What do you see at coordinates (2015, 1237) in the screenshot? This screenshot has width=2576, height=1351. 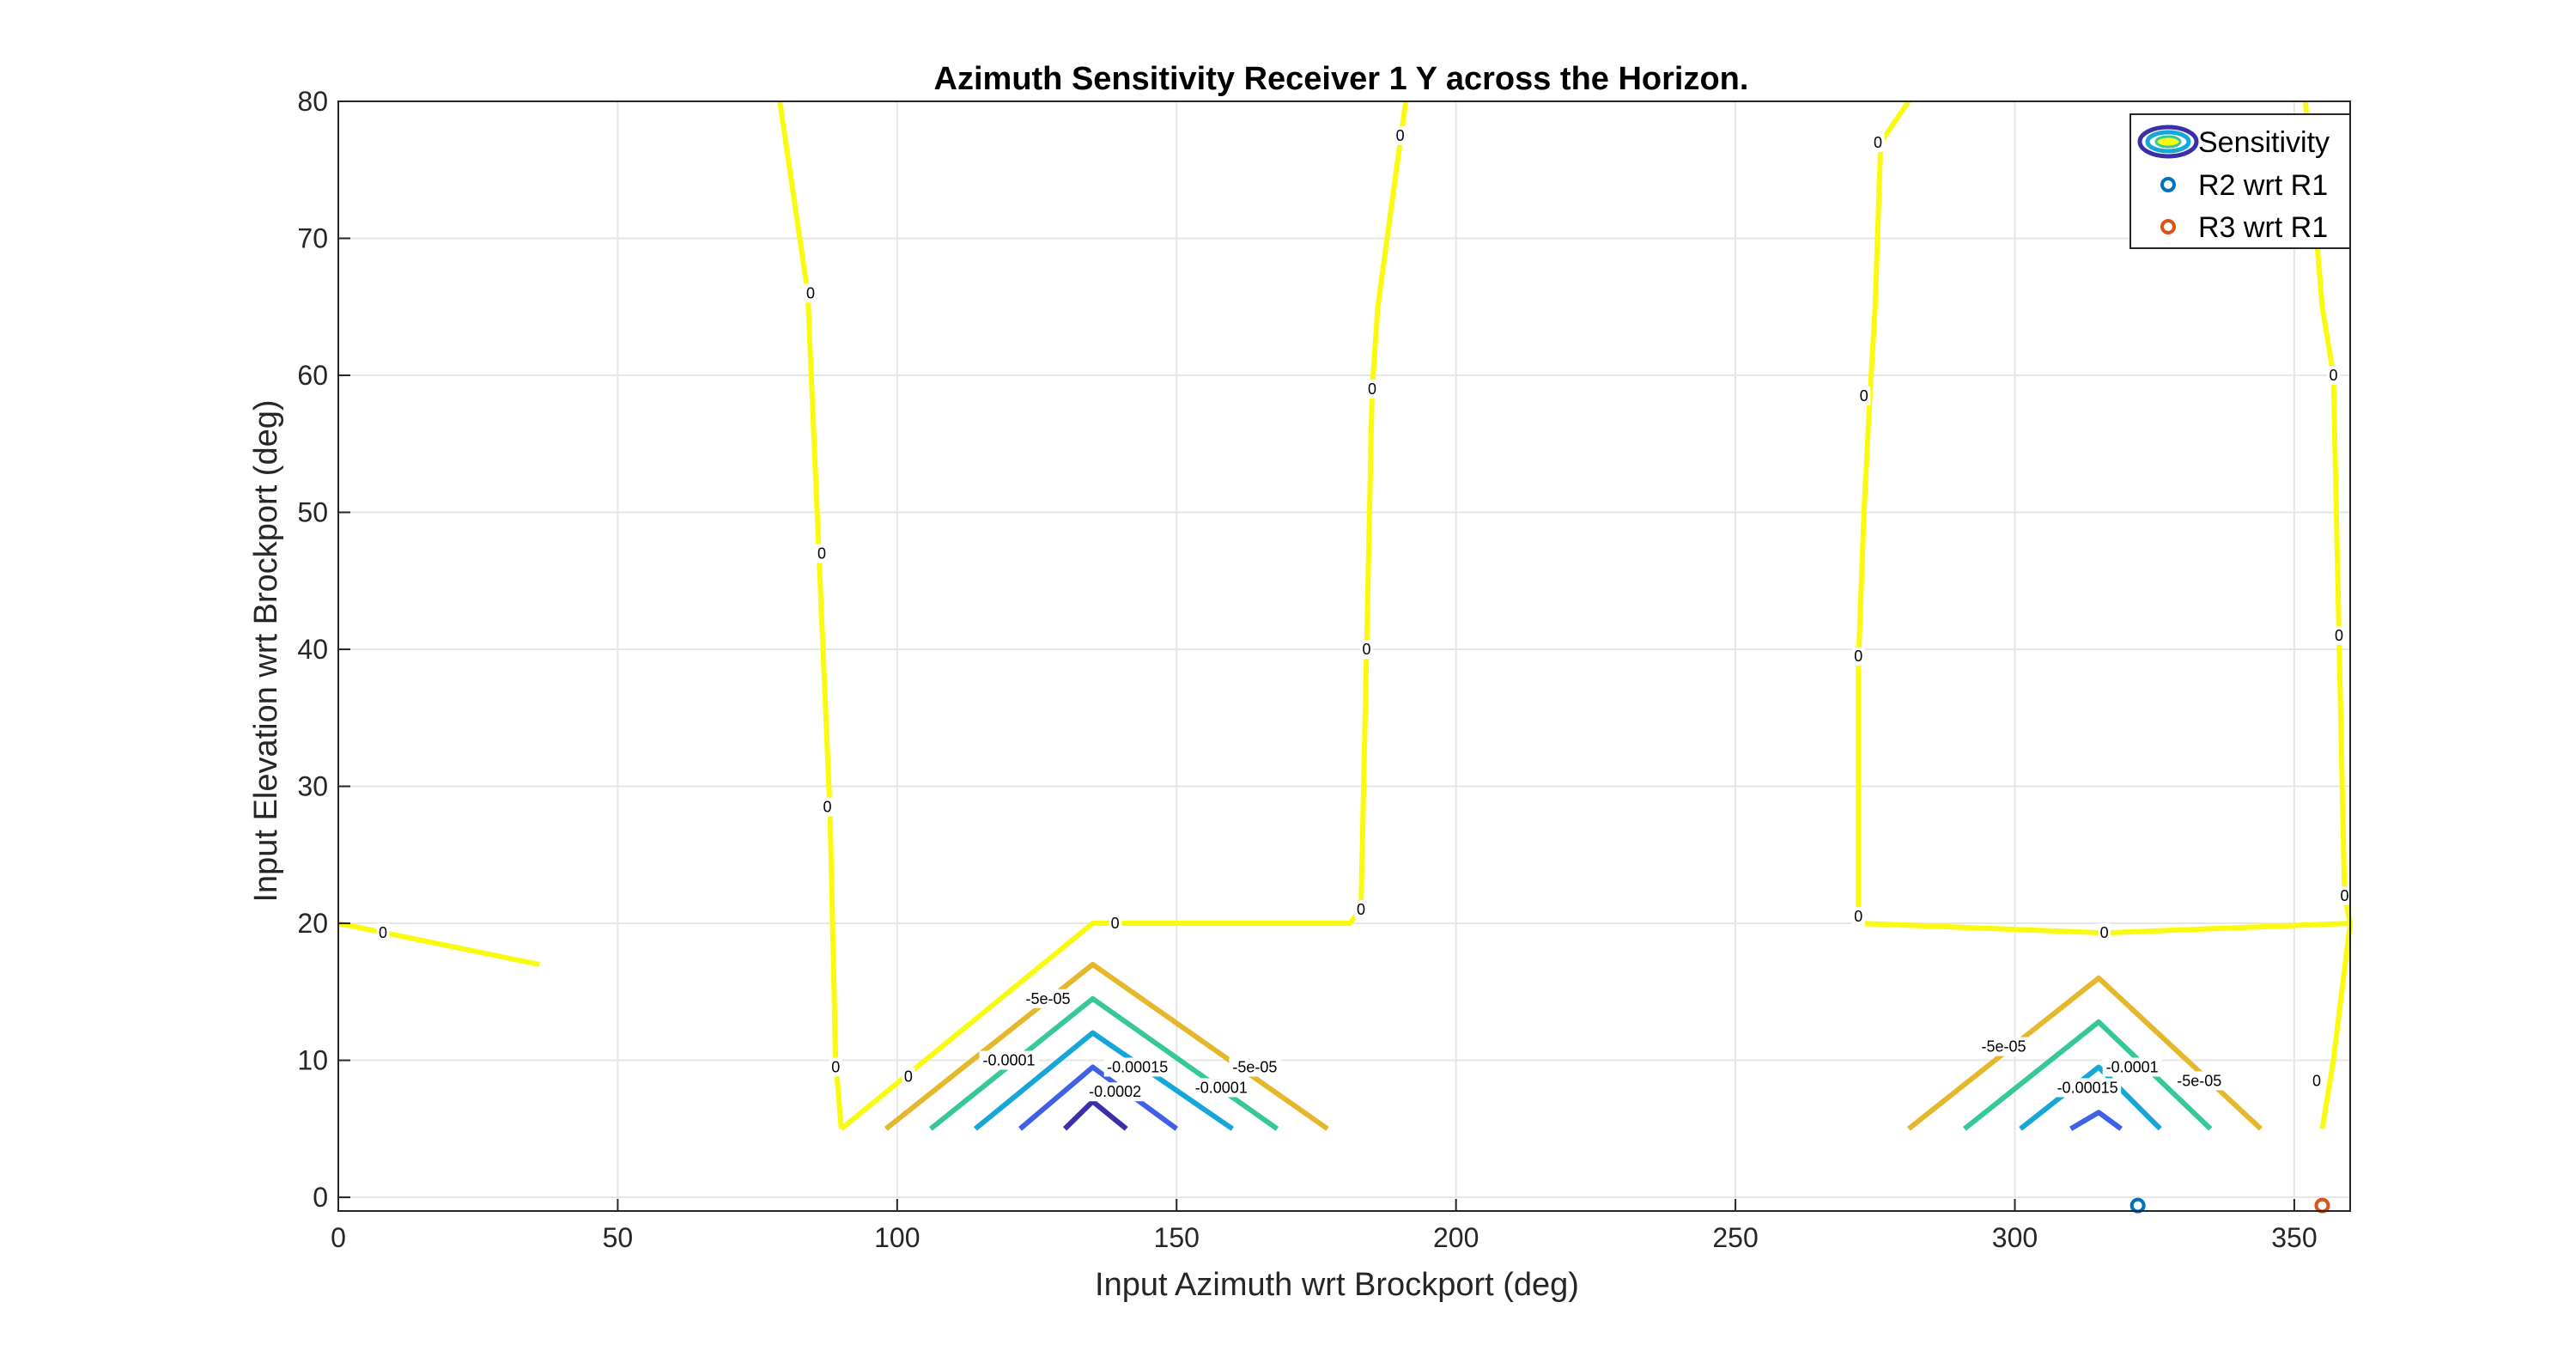 I see `x-tick-label: 300` at bounding box center [2015, 1237].